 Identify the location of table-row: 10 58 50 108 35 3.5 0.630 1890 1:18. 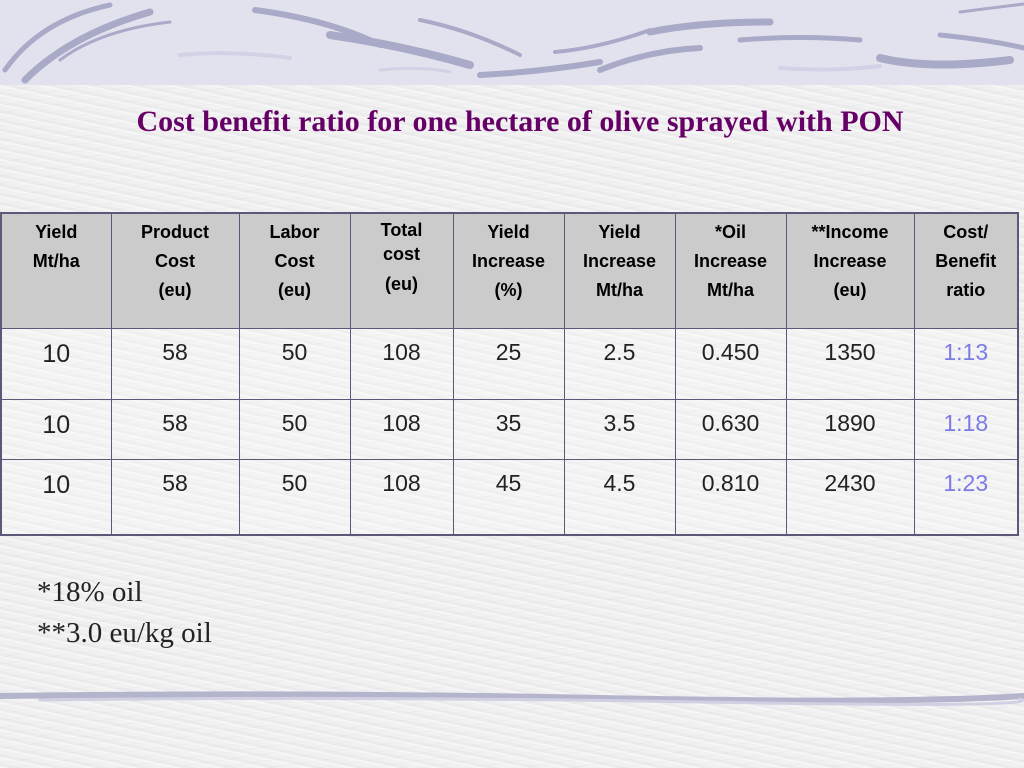
(509, 429).